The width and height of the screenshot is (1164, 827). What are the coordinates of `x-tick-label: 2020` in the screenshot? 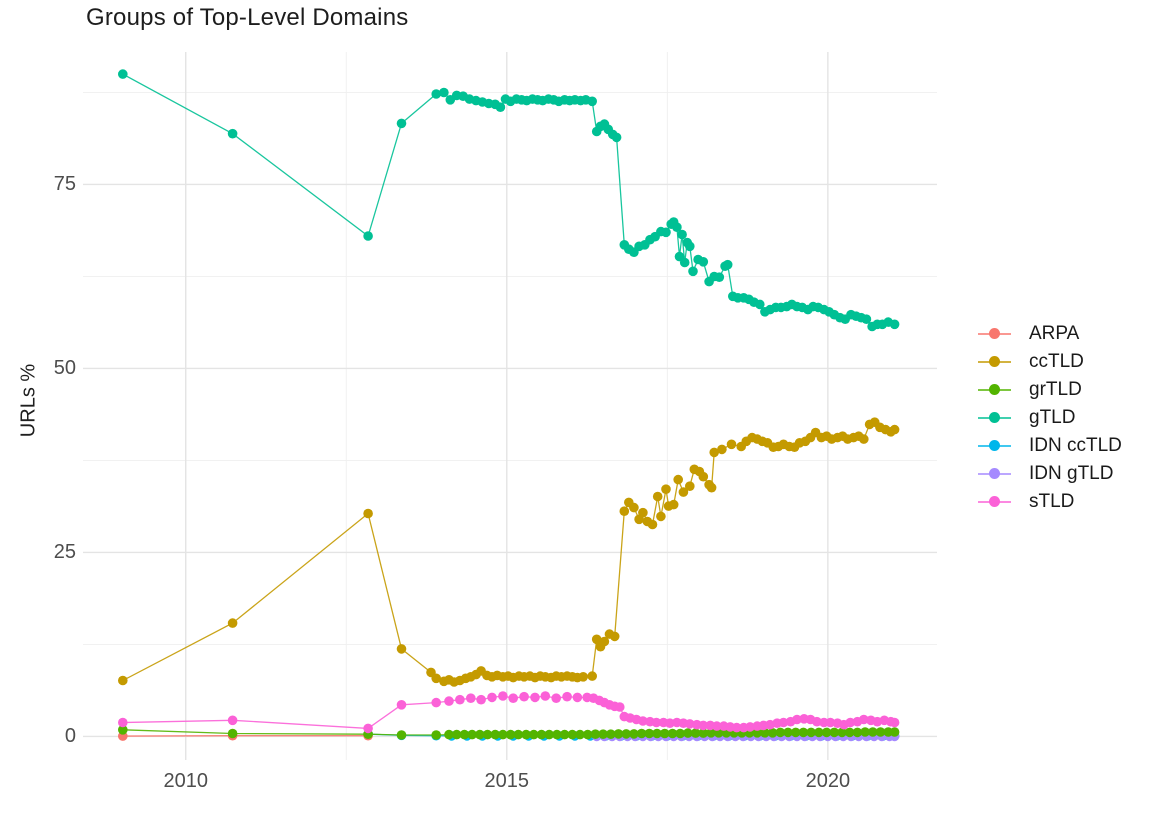 It's located at (828, 781).